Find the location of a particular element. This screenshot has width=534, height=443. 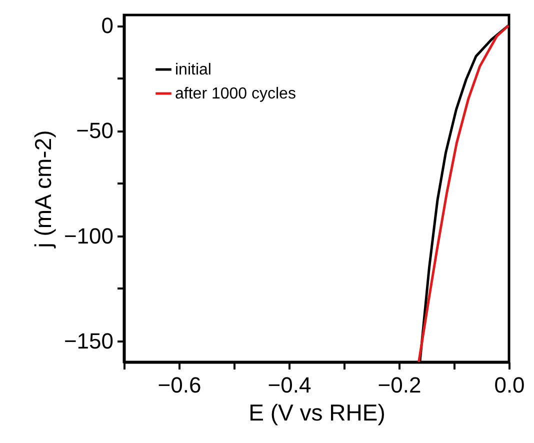

x-tick-label: −0.4 is located at coordinates (290, 385).